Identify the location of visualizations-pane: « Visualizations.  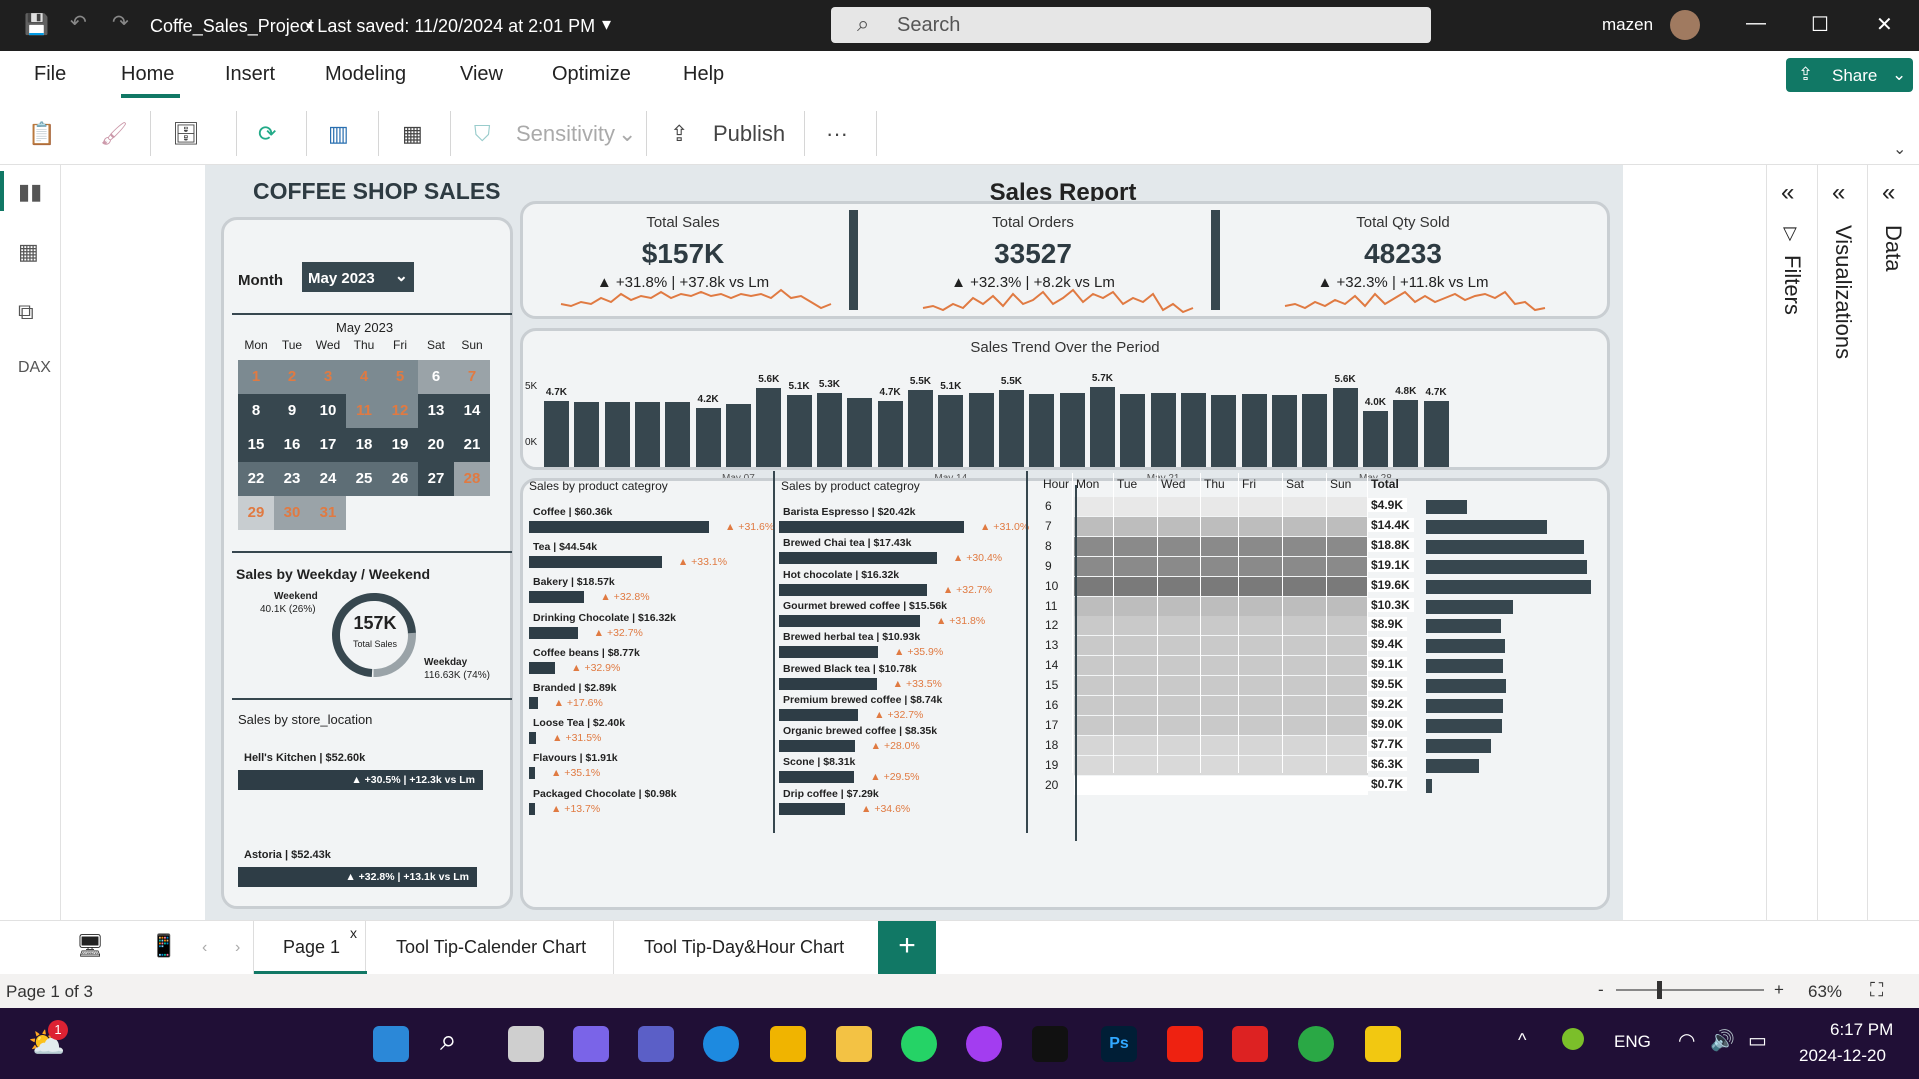
(1843, 542).